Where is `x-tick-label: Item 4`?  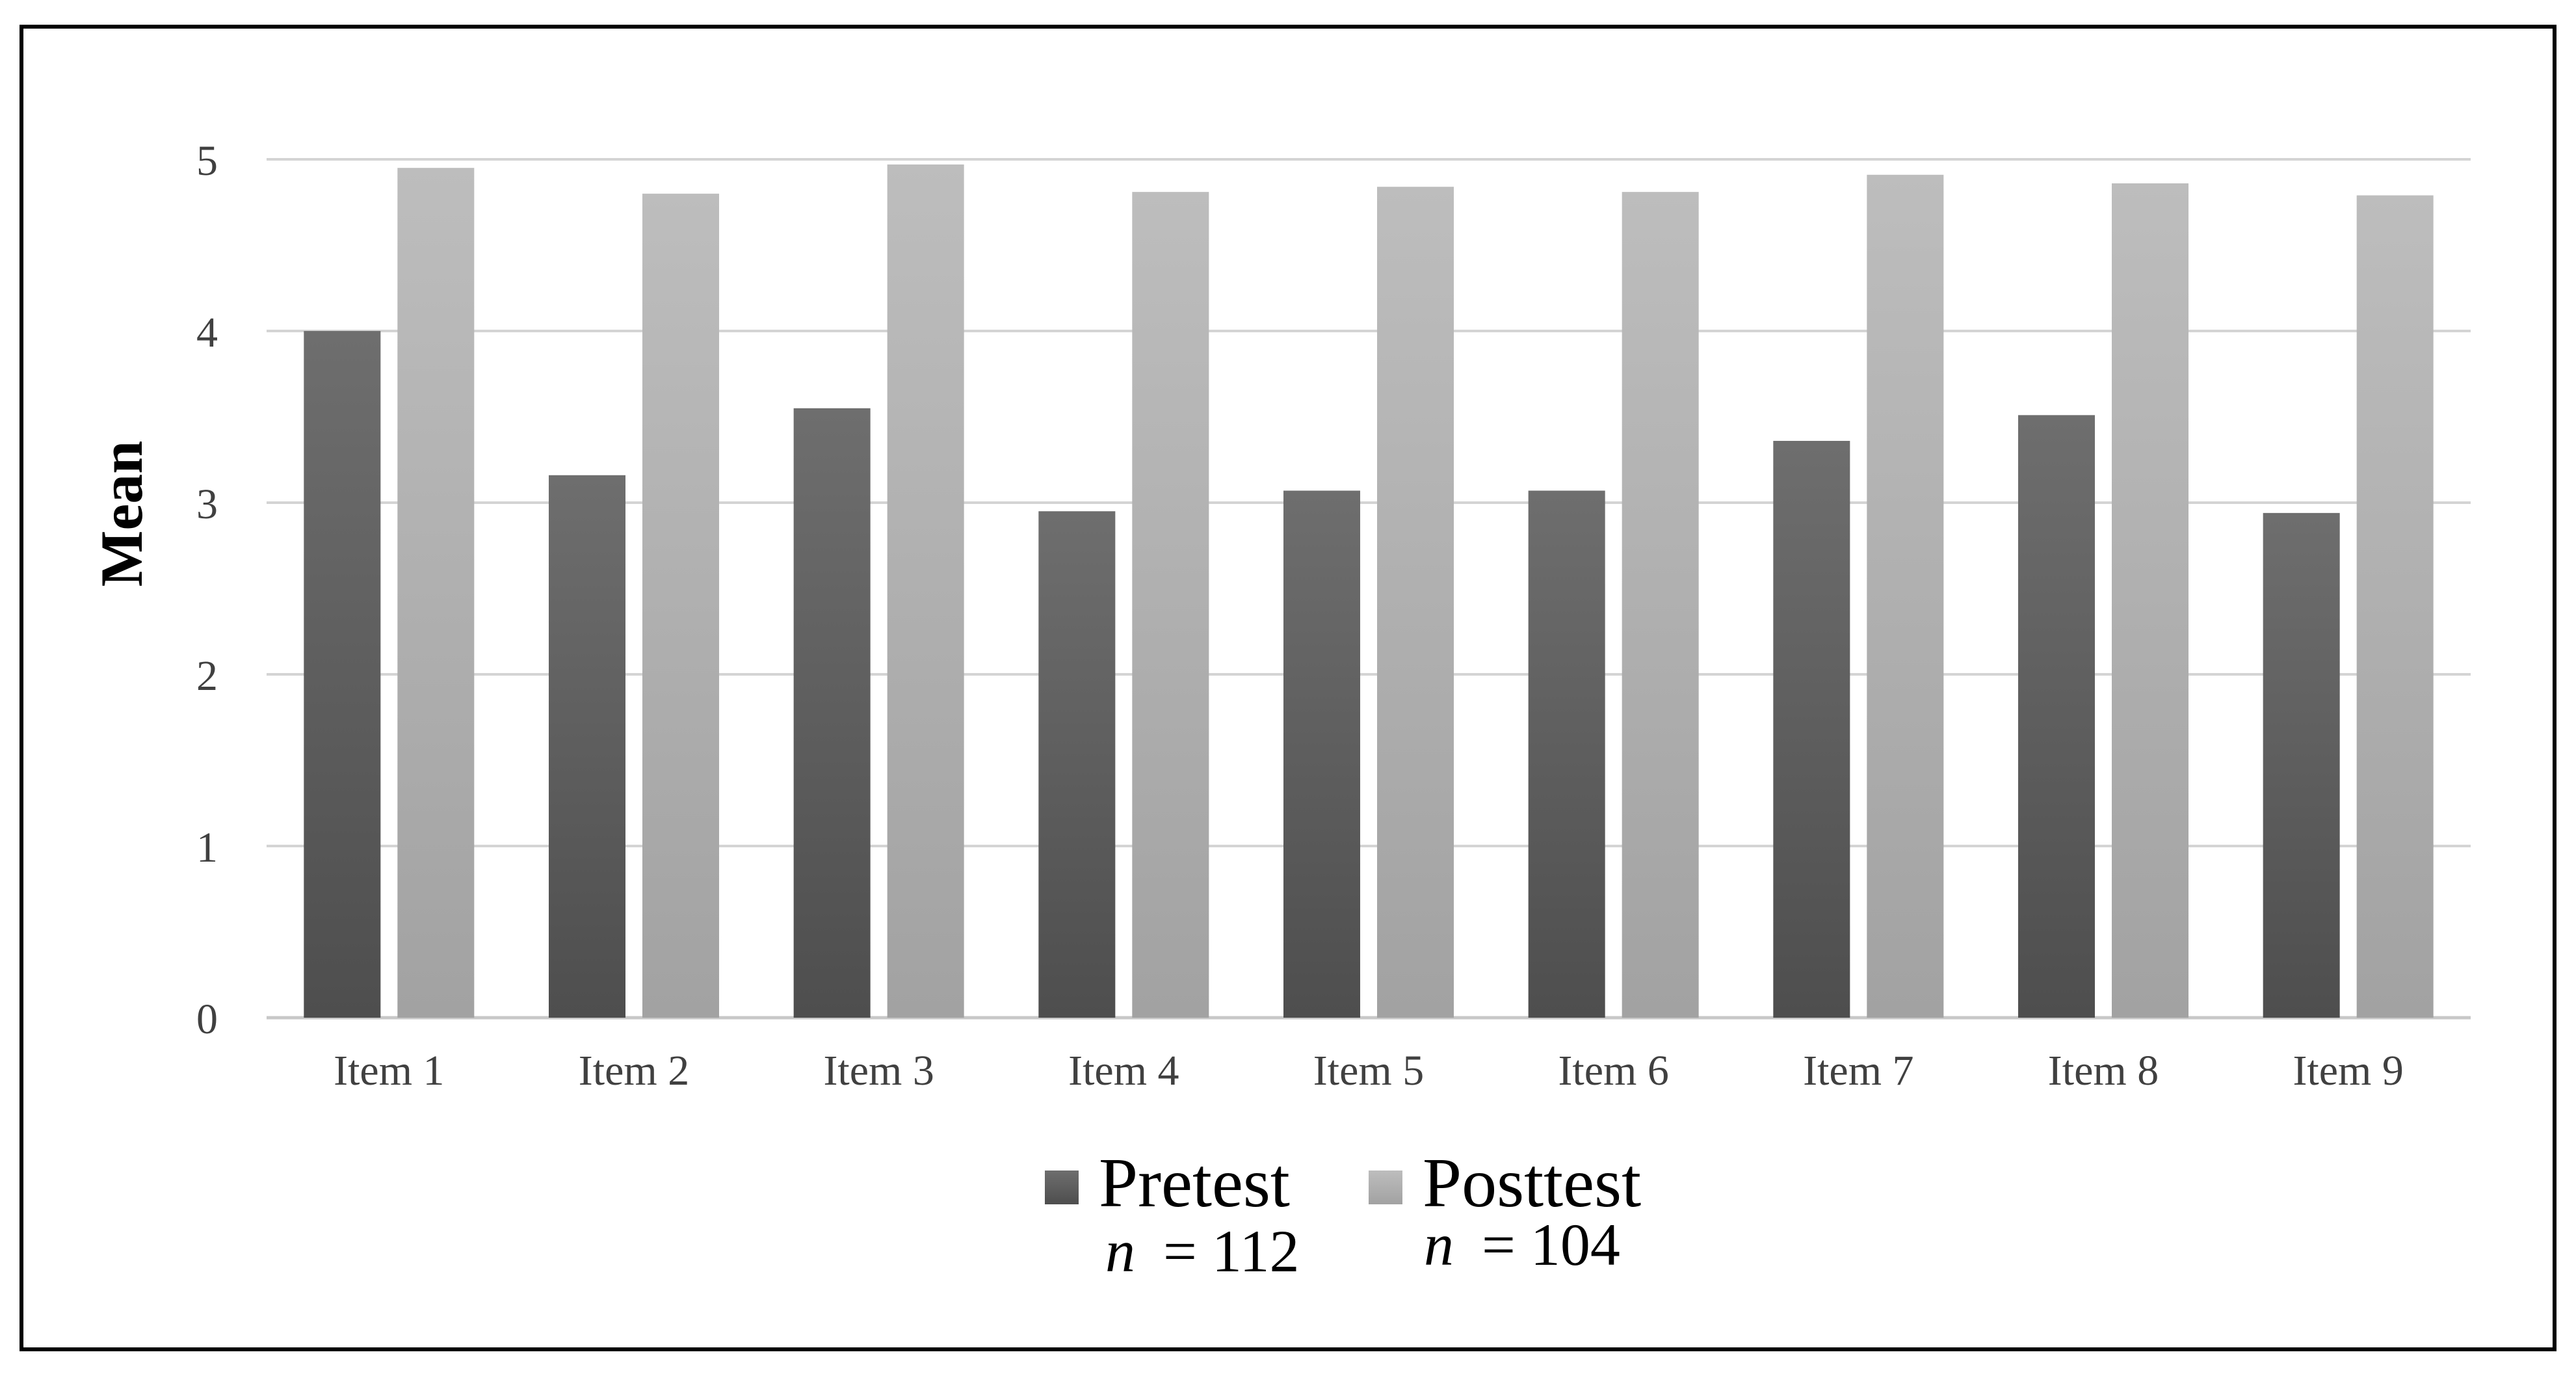
x-tick-label: Item 4 is located at coordinates (1123, 1070).